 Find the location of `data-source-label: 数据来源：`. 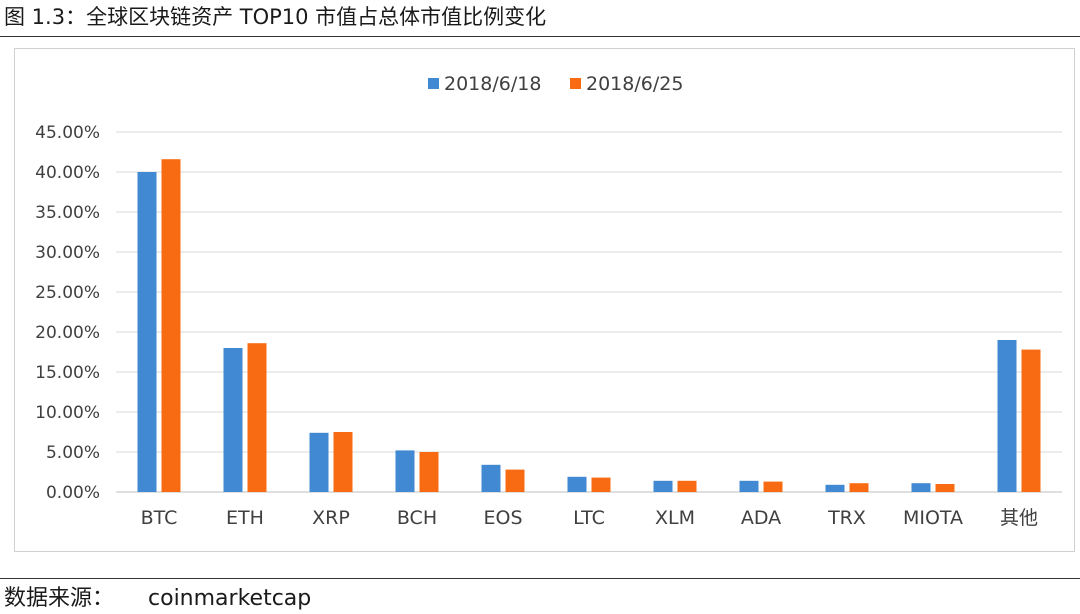

data-source-label: 数据来源： is located at coordinates (59, 598).